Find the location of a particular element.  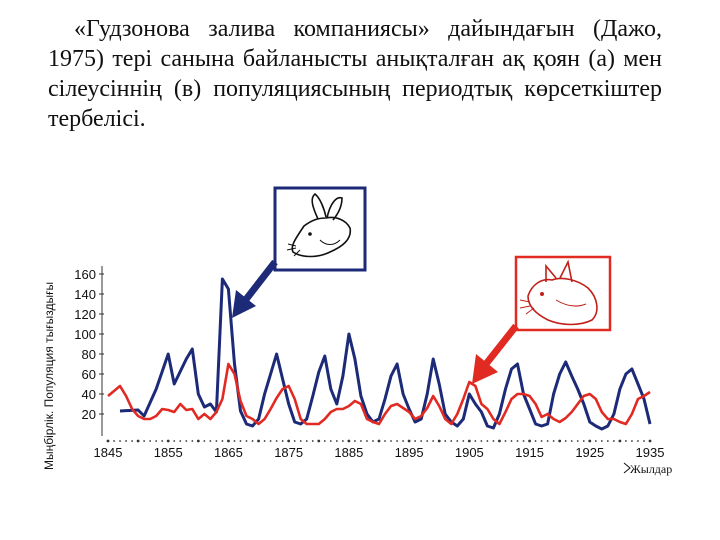

x-axis-arrow-icon is located at coordinates (627, 468).